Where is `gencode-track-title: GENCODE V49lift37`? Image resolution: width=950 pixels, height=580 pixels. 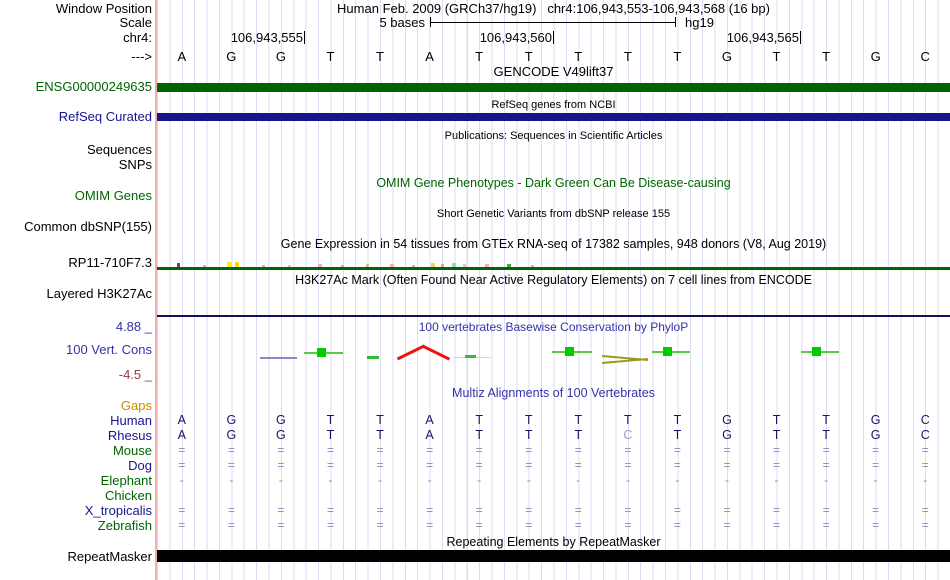
gencode-track-title: GENCODE V49lift37 is located at coordinates (553, 71).